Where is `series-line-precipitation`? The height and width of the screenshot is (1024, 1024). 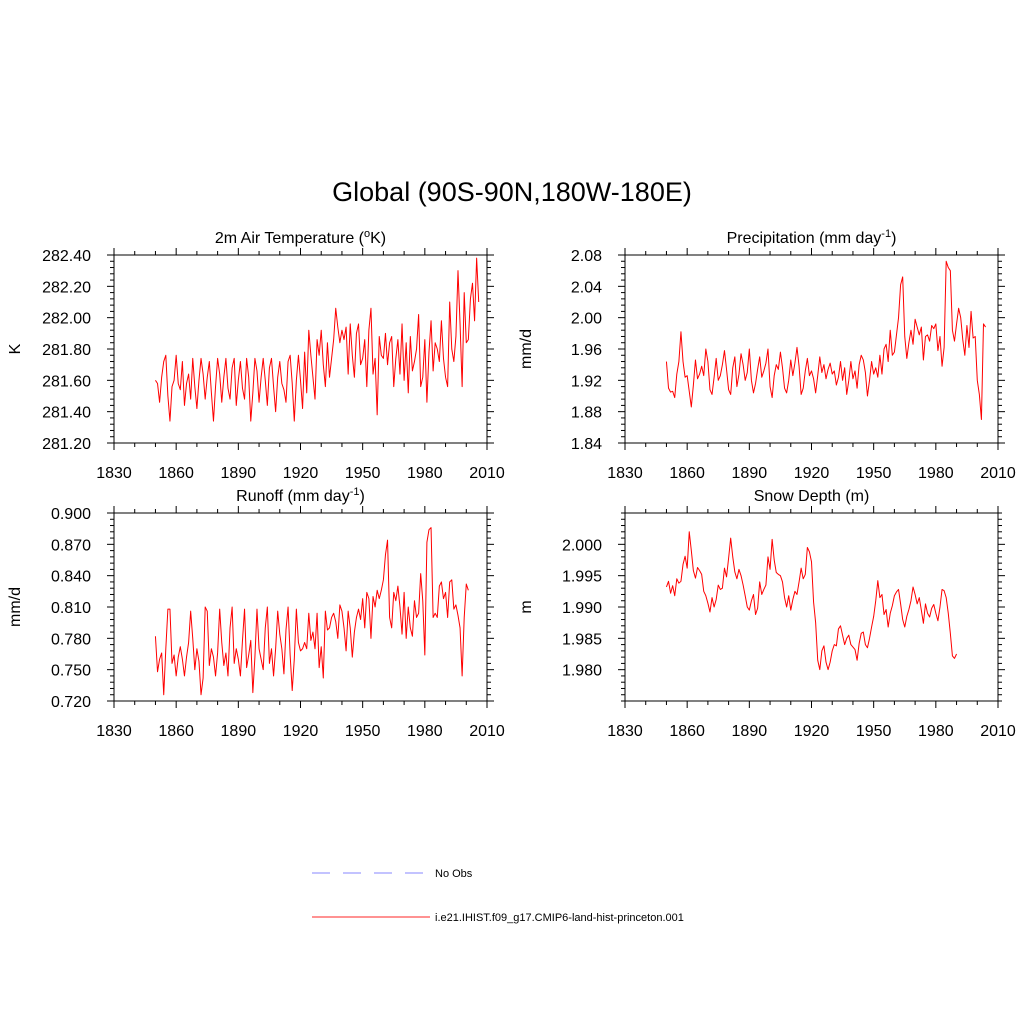
series-line-precipitation is located at coordinates (825, 340).